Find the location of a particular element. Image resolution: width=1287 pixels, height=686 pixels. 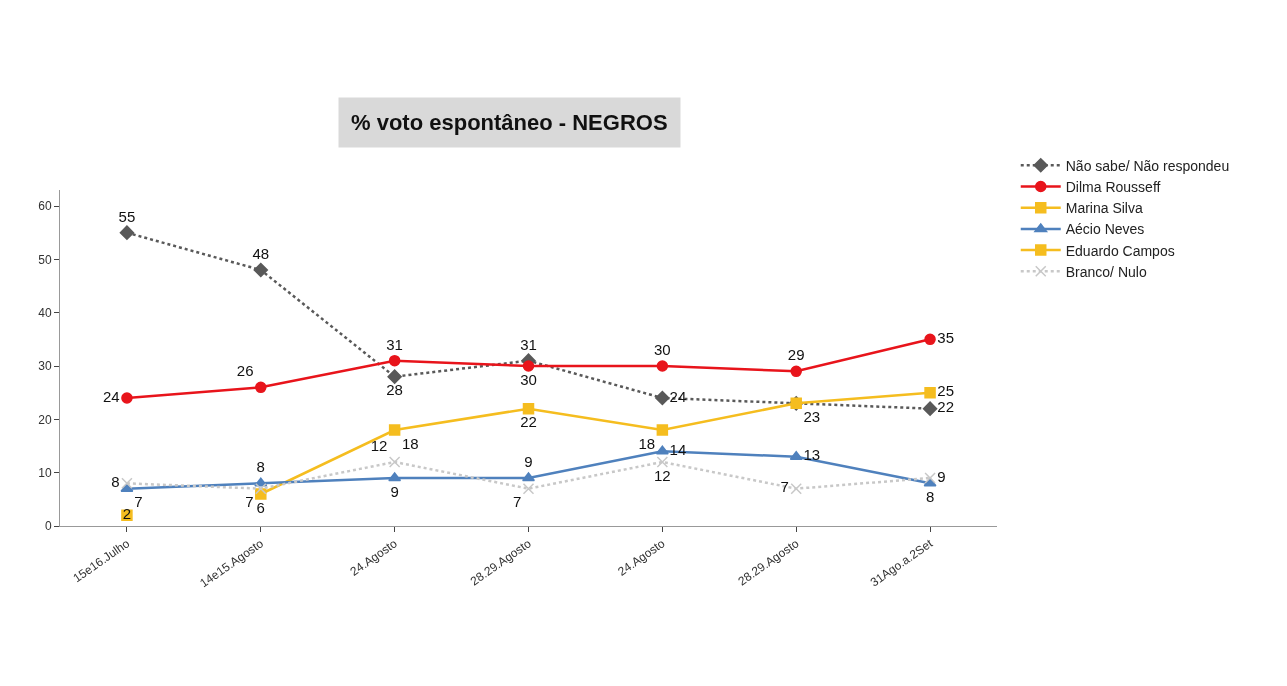

data-label: 48 is located at coordinates (261, 253).